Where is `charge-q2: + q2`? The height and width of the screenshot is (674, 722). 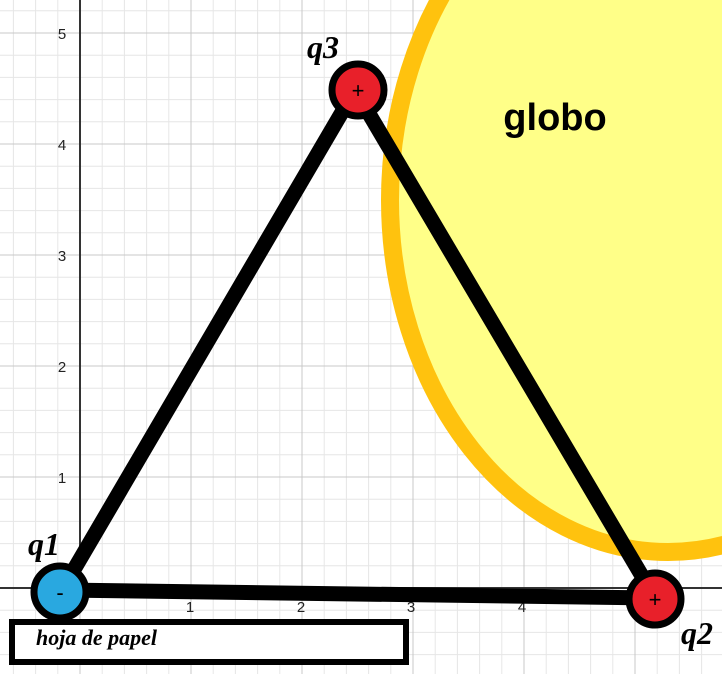
charge-q2: + q2 is located at coordinates (669, 610).